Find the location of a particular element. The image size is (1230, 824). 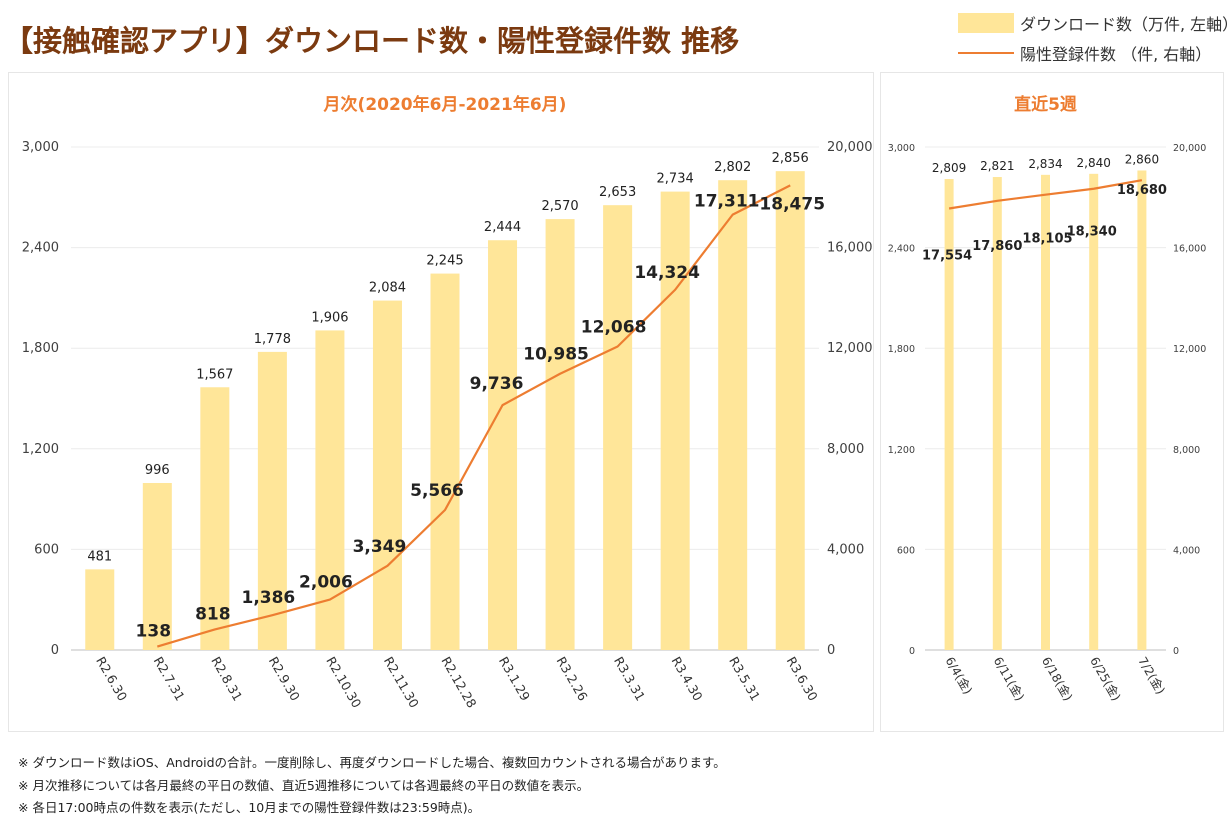

line-value-label: 3,349 is located at coordinates (380, 547).